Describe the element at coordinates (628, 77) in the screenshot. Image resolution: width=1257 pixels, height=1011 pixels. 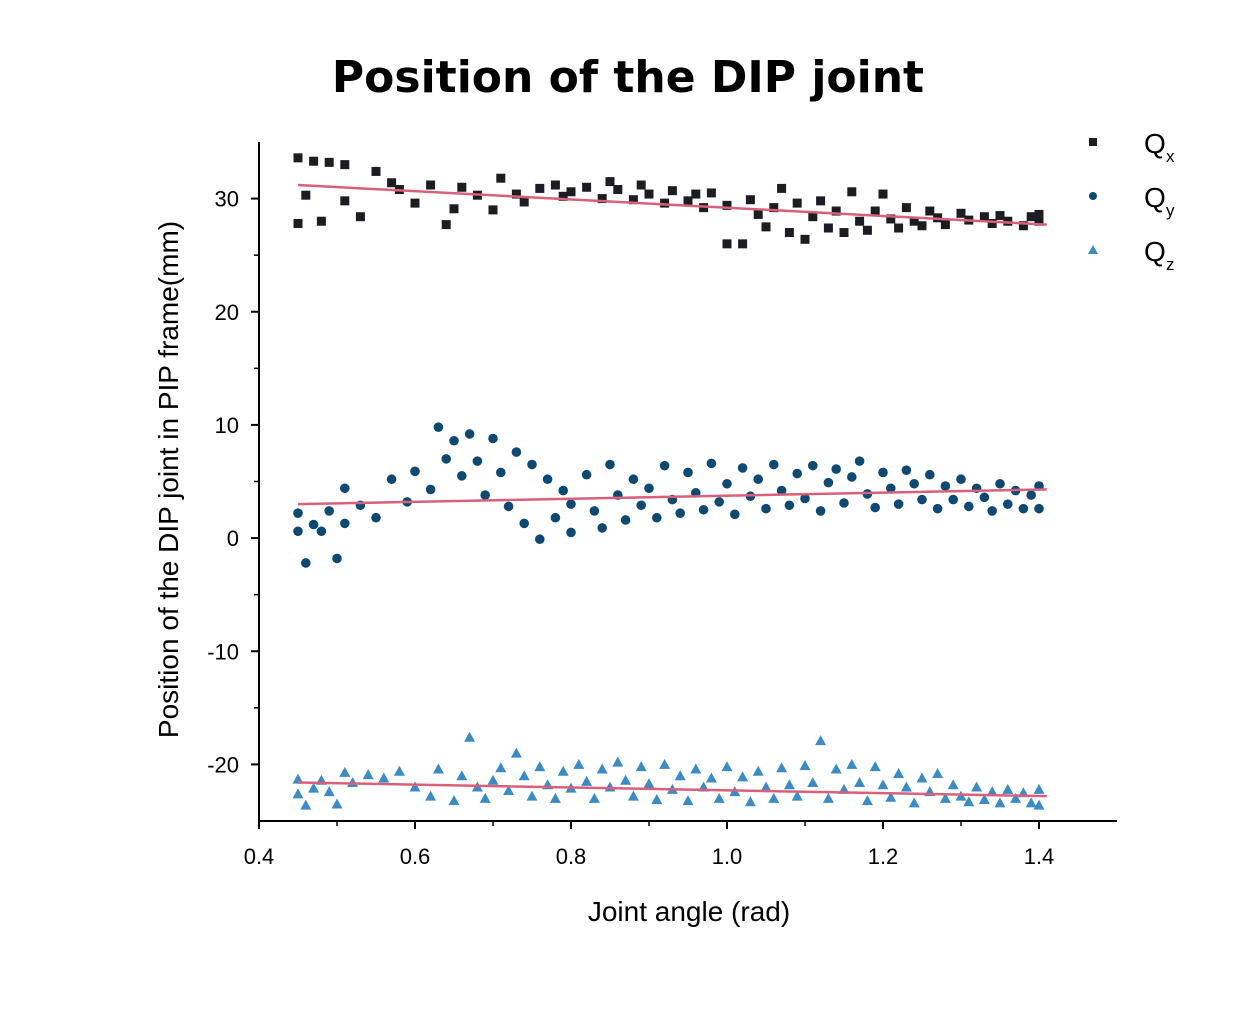
I see `chart-title: Position of the DIP joint` at that location.